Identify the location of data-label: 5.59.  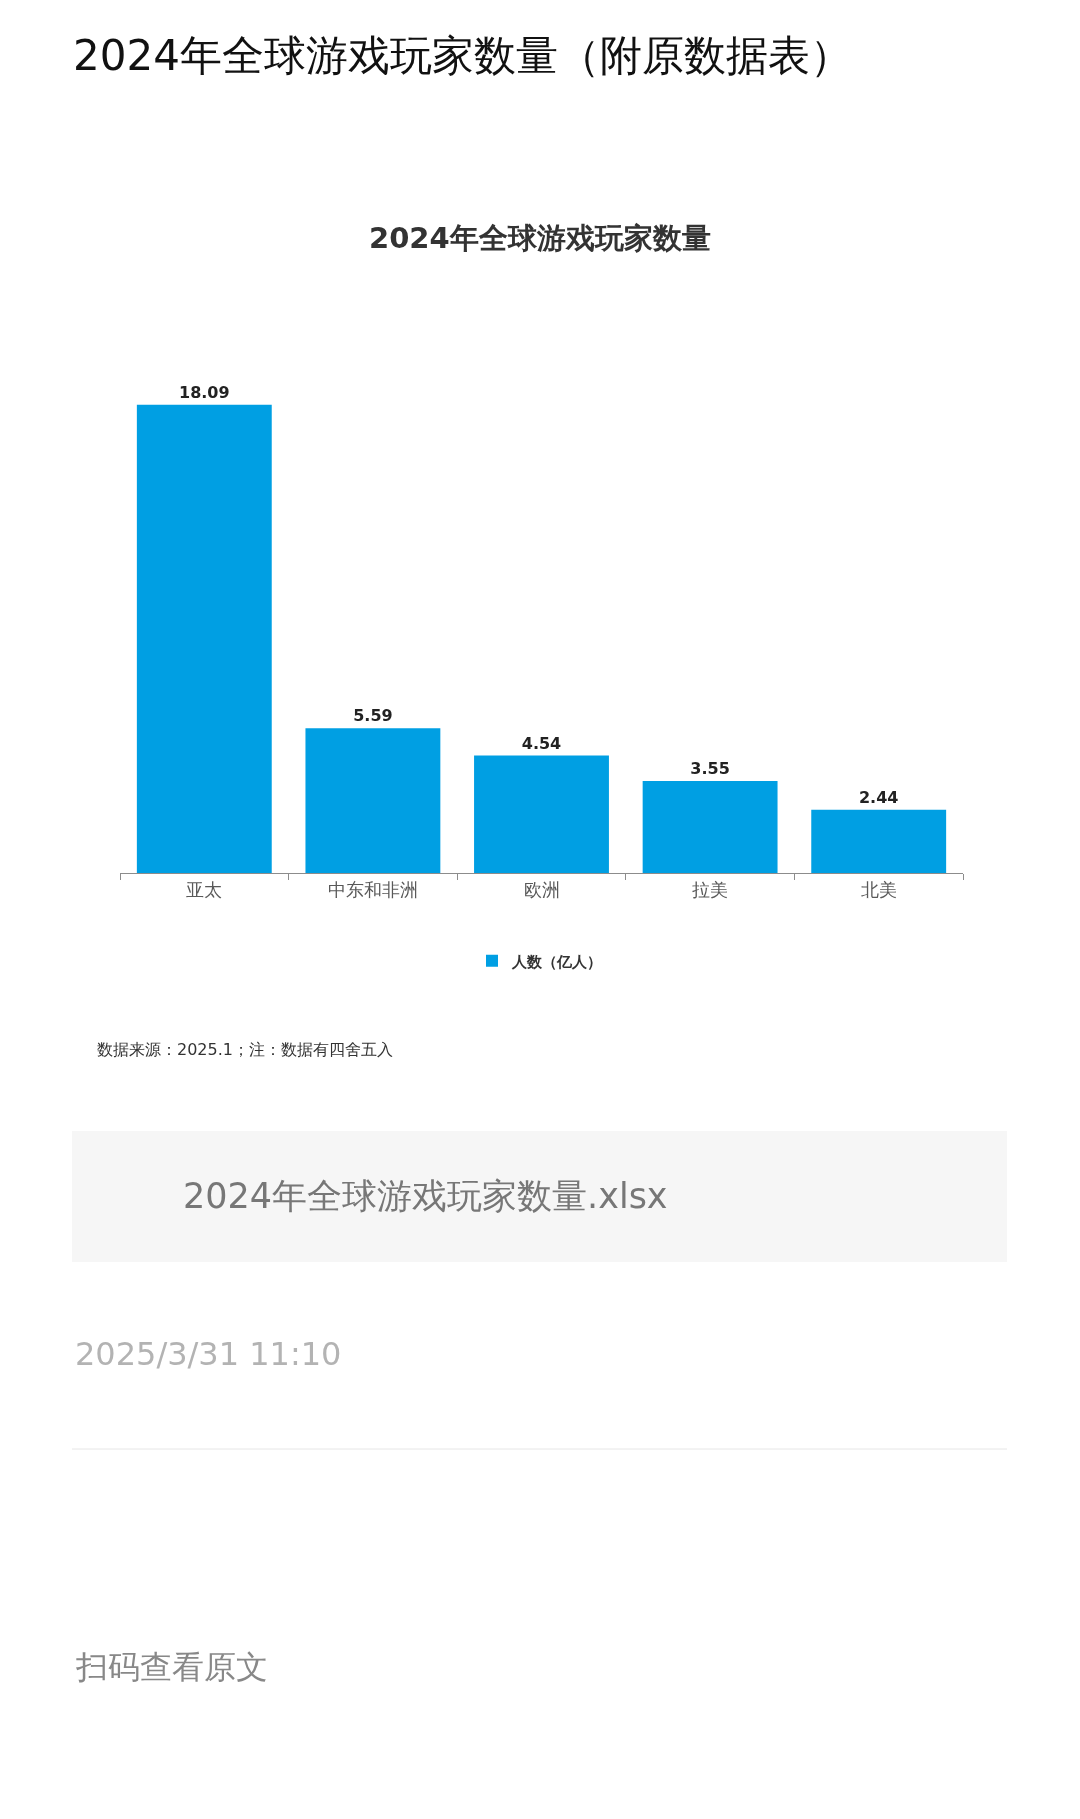
(373, 716).